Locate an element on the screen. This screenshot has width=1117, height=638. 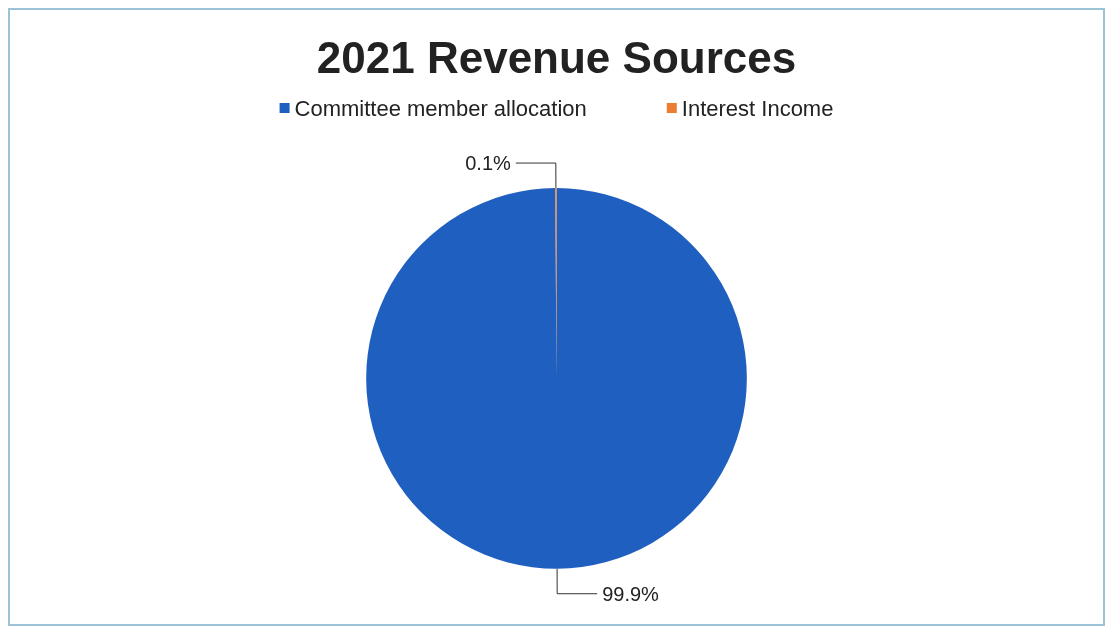
data-label: 99.9% is located at coordinates (631, 593).